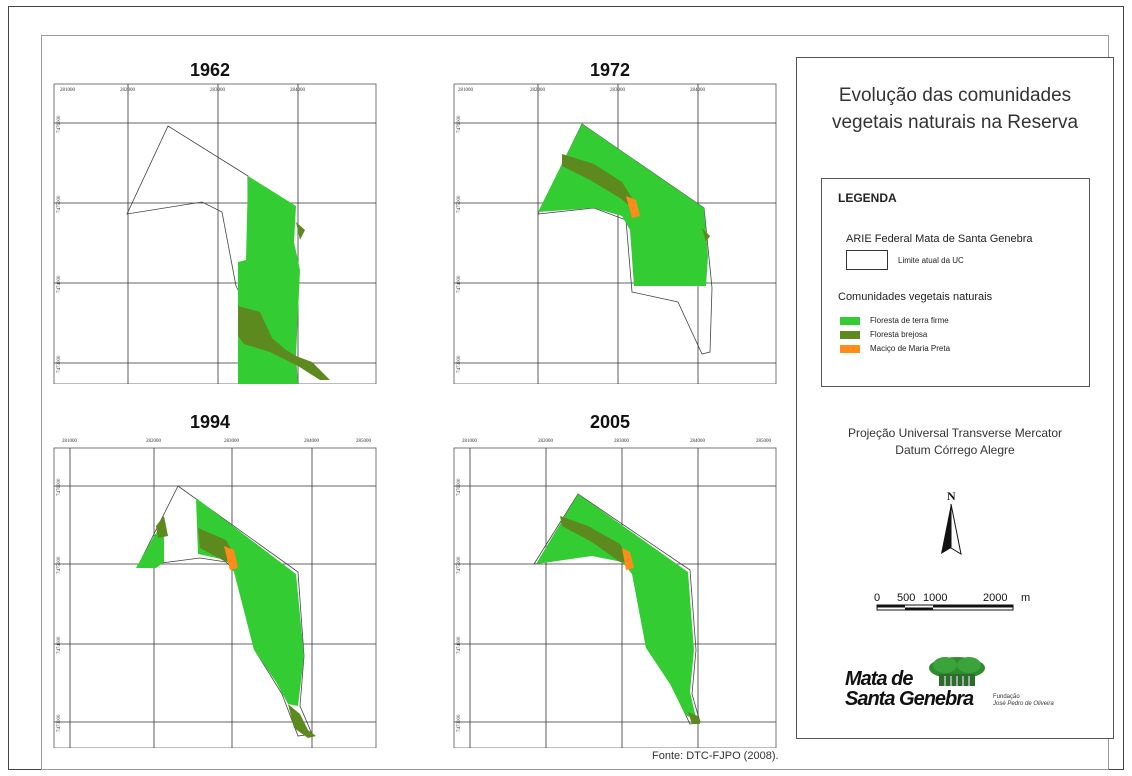 Image resolution: width=1132 pixels, height=776 pixels. Describe the element at coordinates (935, 598) in the screenshot. I see `scale-tick-label: 1000` at that location.